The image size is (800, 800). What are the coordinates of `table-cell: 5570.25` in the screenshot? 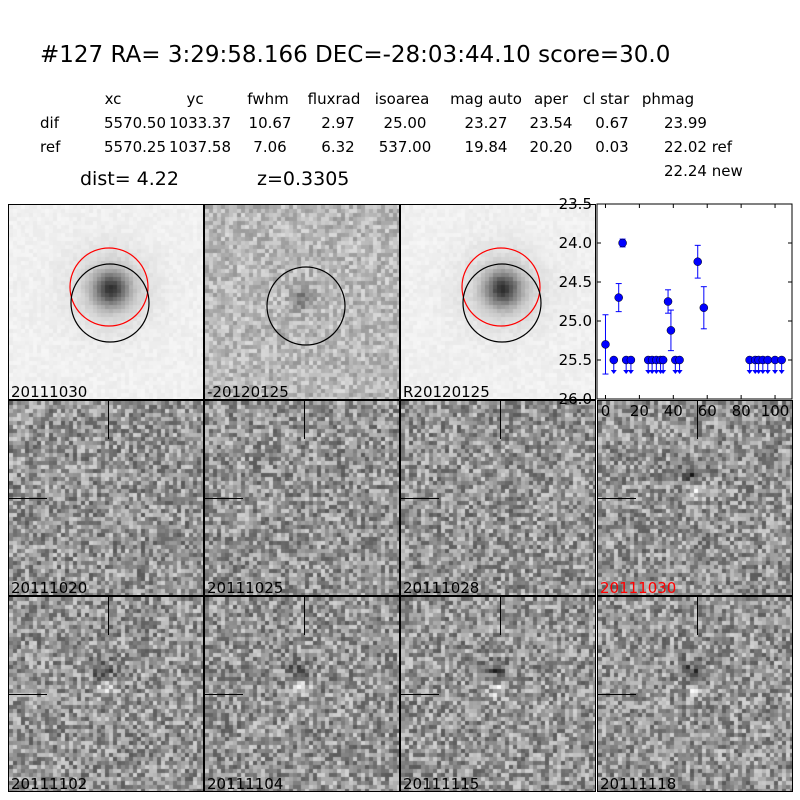 It's located at (135, 147).